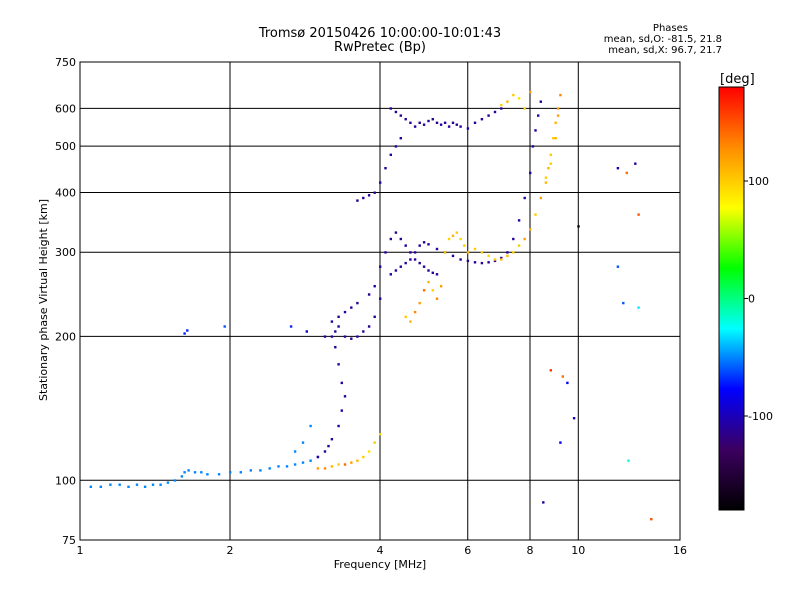  Describe the element at coordinates (69, 540) in the screenshot. I see `y-tick-label: 75` at that location.